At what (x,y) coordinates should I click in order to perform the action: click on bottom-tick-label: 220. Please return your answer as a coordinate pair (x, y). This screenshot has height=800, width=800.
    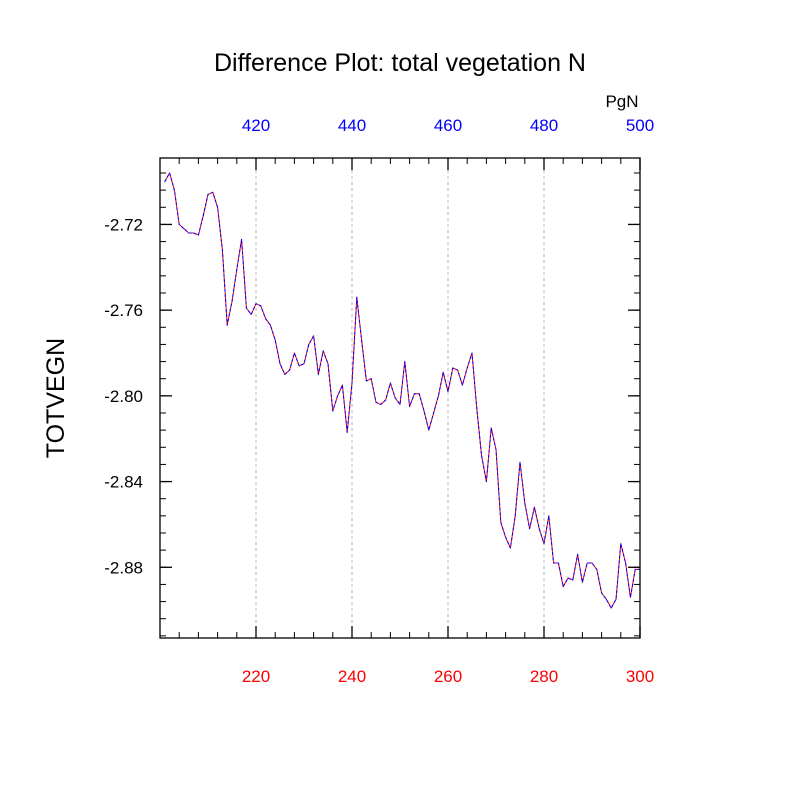
    Looking at the image, I should click on (256, 676).